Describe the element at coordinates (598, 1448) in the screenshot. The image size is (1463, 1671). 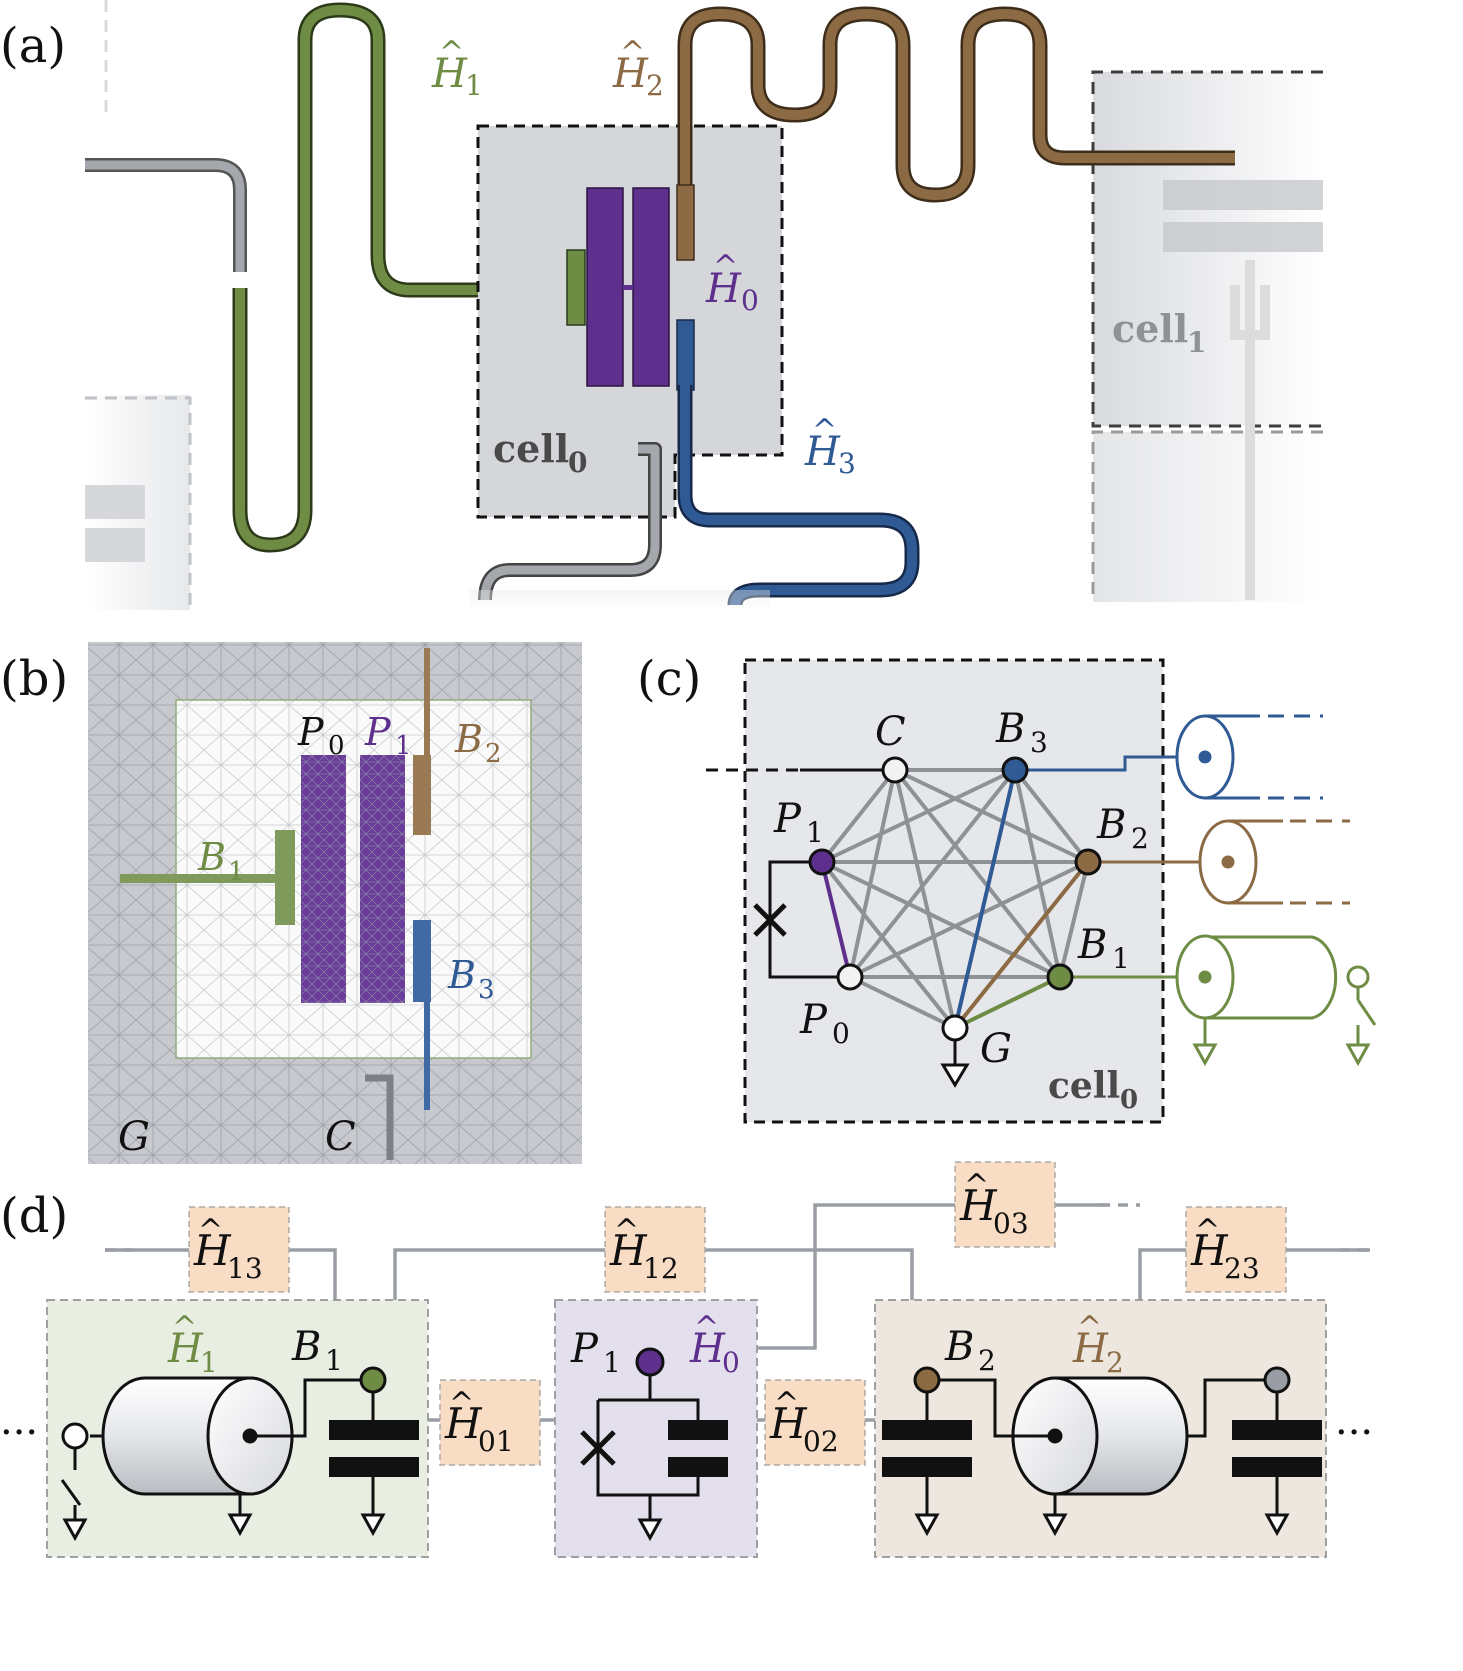
I see `junction-icon-d` at that location.